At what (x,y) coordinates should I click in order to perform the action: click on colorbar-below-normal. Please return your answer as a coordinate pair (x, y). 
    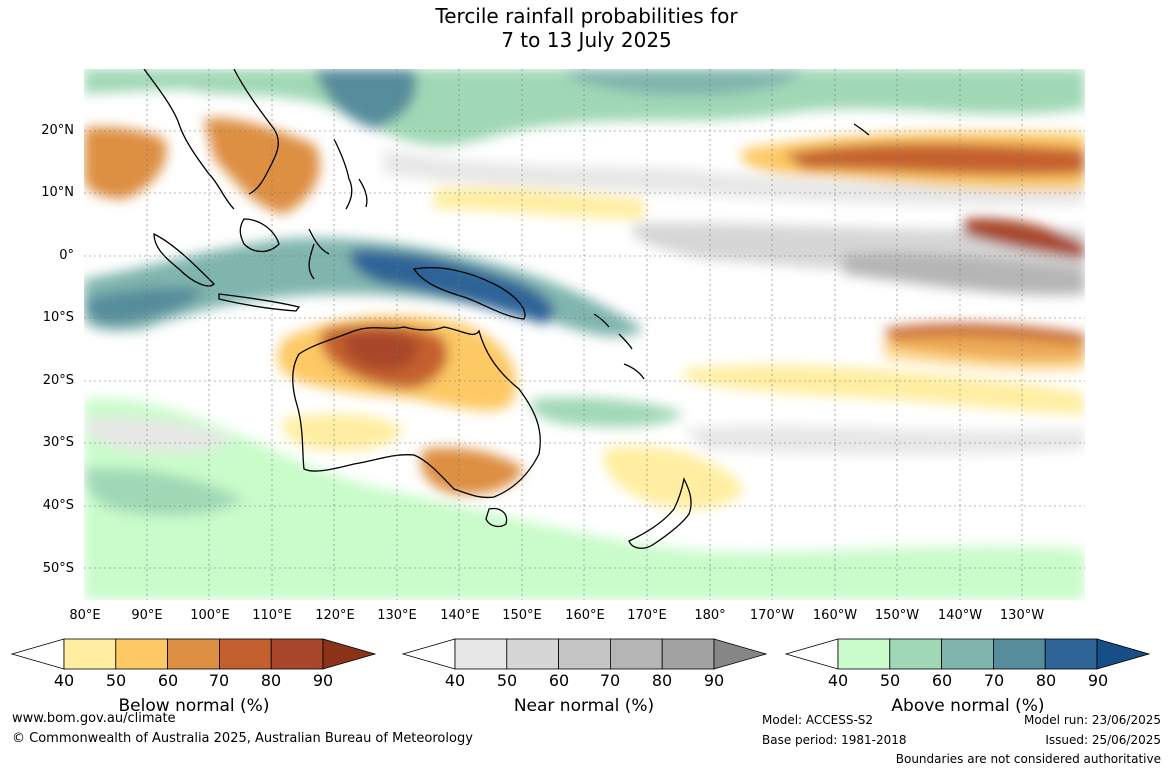
    Looking at the image, I should click on (193, 654).